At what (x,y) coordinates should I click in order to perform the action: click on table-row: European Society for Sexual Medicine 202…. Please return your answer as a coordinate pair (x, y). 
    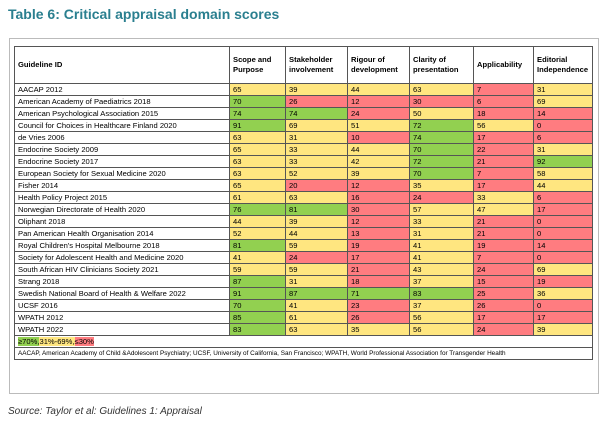
    Looking at the image, I should click on (303, 173).